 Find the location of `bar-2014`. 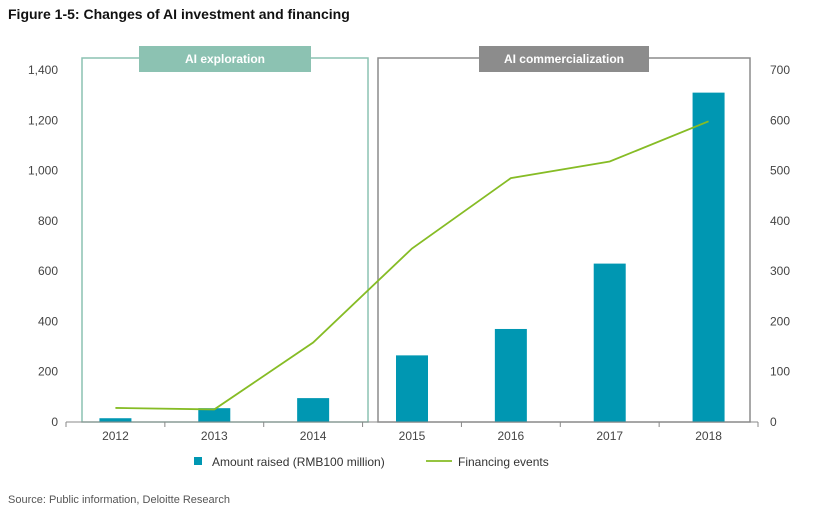

bar-2014 is located at coordinates (313, 410).